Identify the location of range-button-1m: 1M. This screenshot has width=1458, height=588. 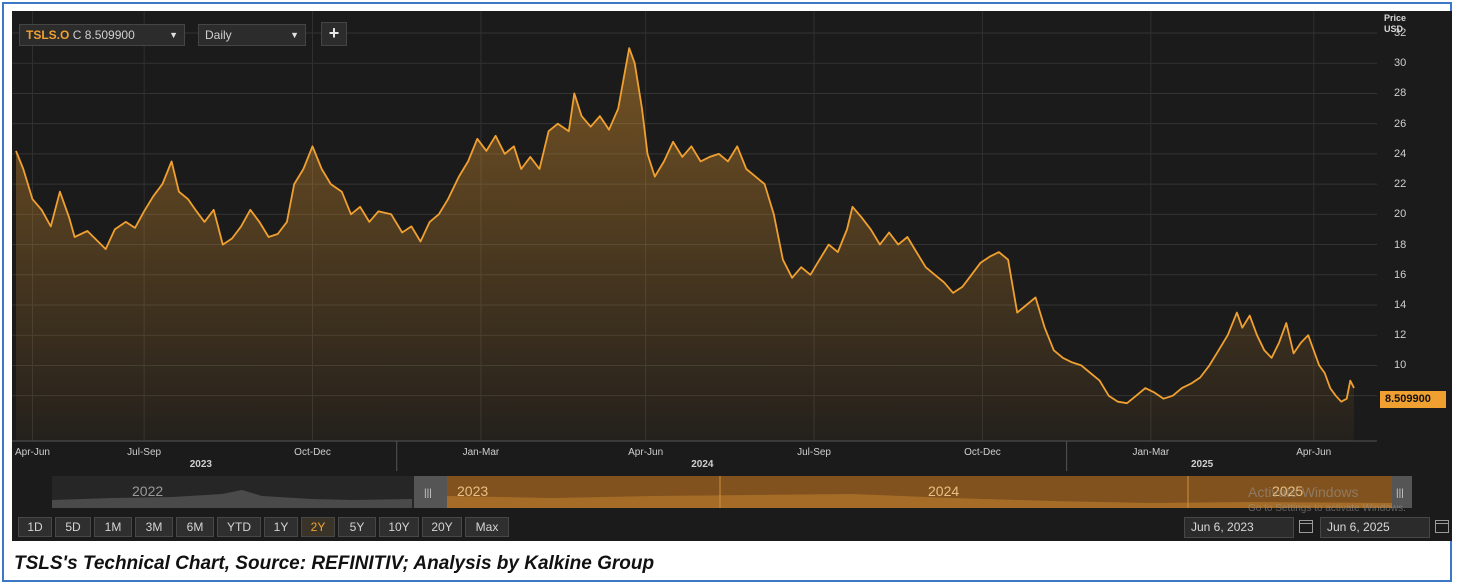
(113, 527).